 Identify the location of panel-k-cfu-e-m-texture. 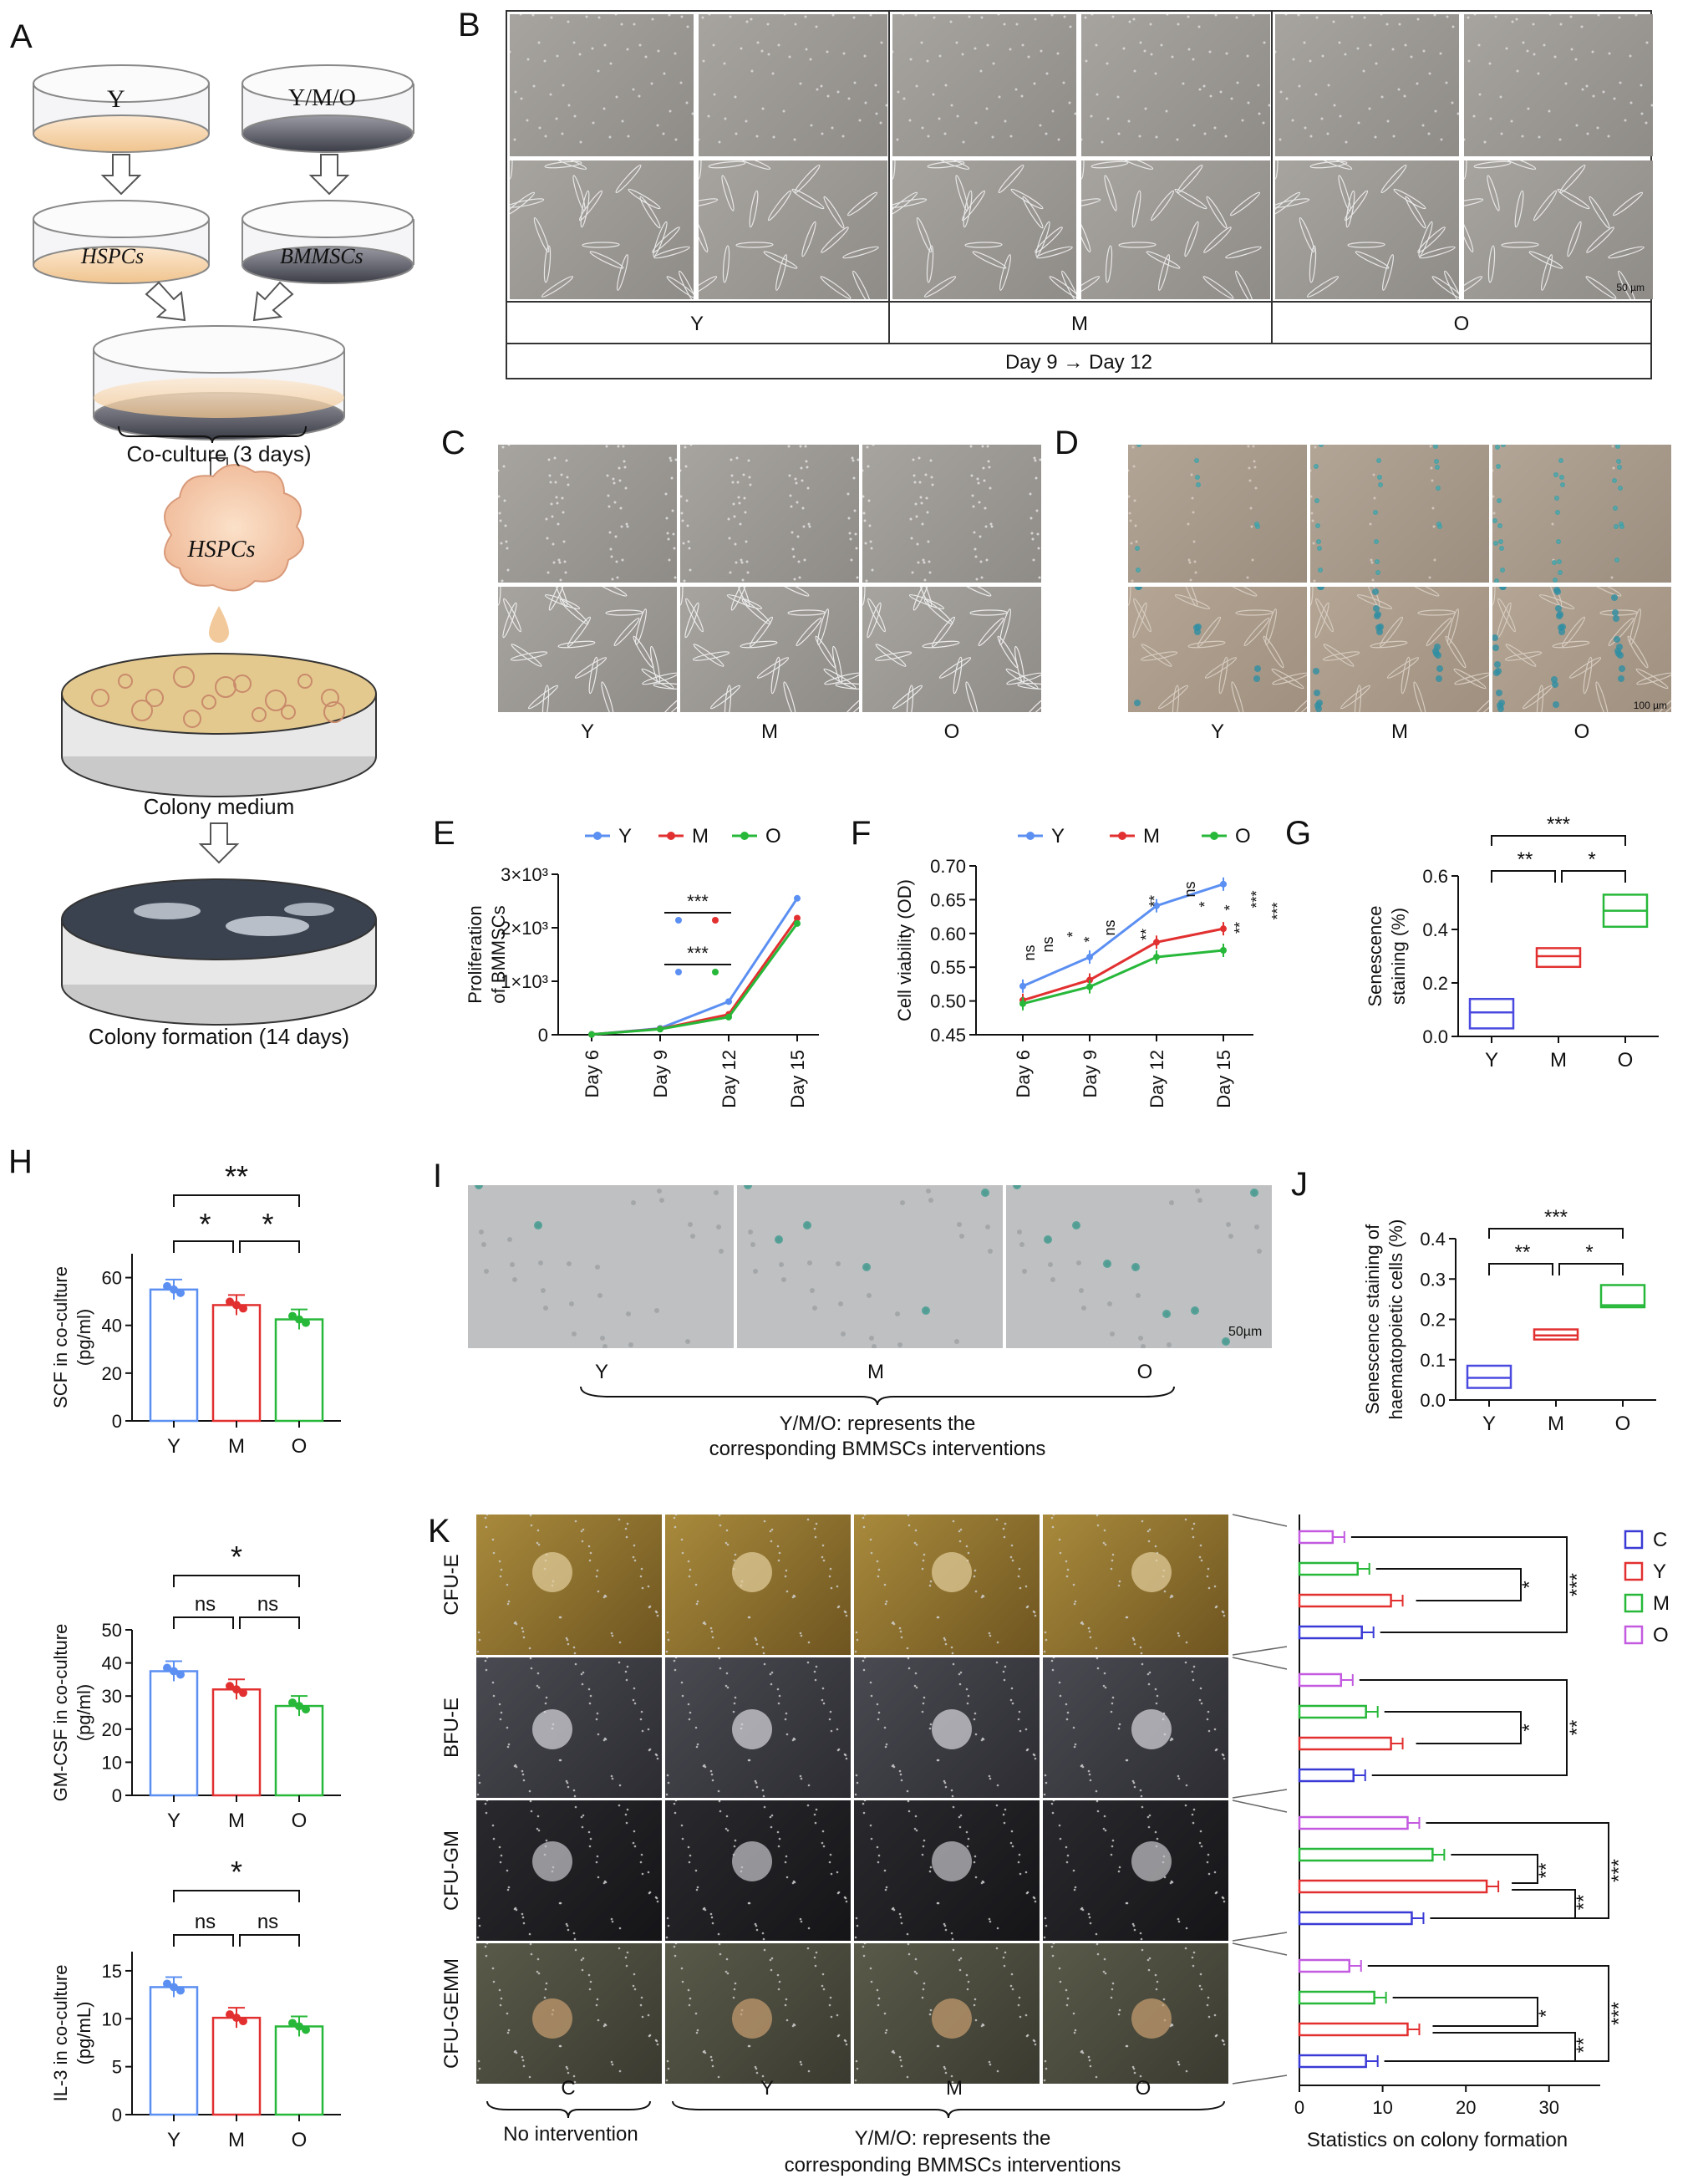
(946, 1585).